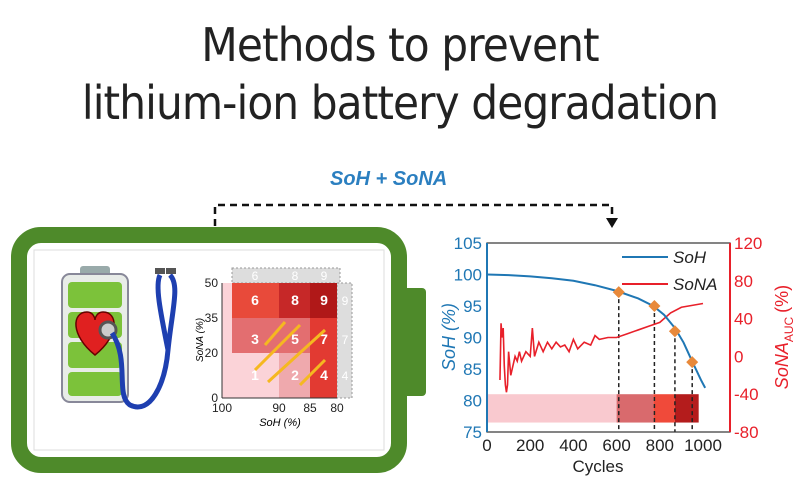 The height and width of the screenshot is (500, 800). What do you see at coordinates (295, 276) in the screenshot?
I see `heatmap-top-label: 8` at bounding box center [295, 276].